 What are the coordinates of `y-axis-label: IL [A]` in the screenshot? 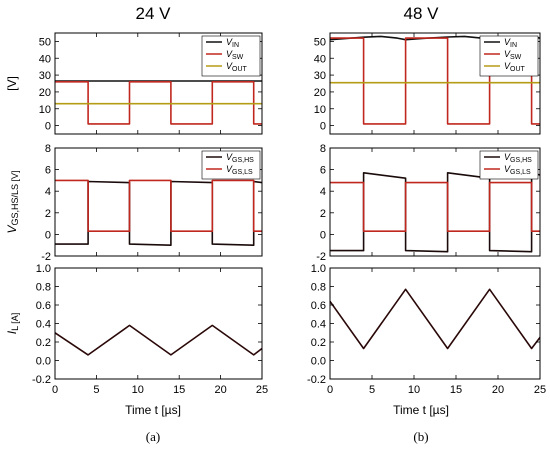 It's located at (12, 324).